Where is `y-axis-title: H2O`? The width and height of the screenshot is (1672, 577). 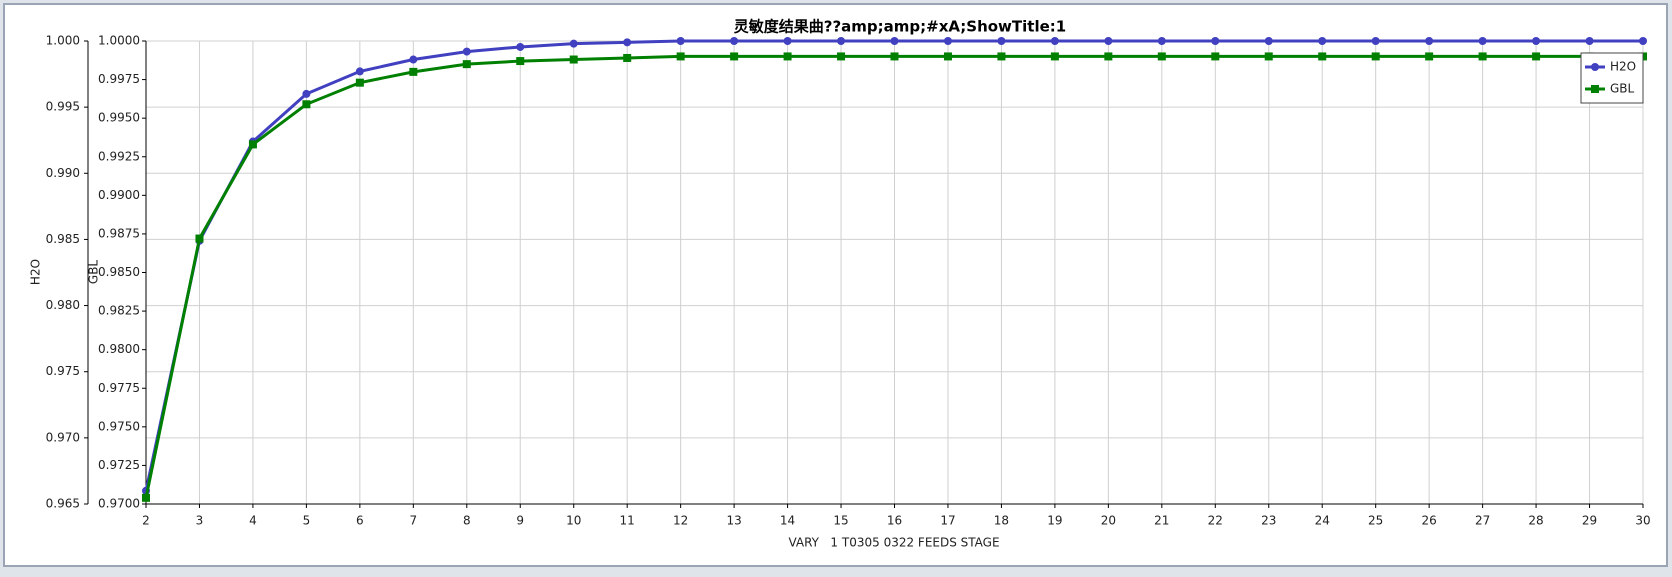 y-axis-title: H2O is located at coordinates (36, 272).